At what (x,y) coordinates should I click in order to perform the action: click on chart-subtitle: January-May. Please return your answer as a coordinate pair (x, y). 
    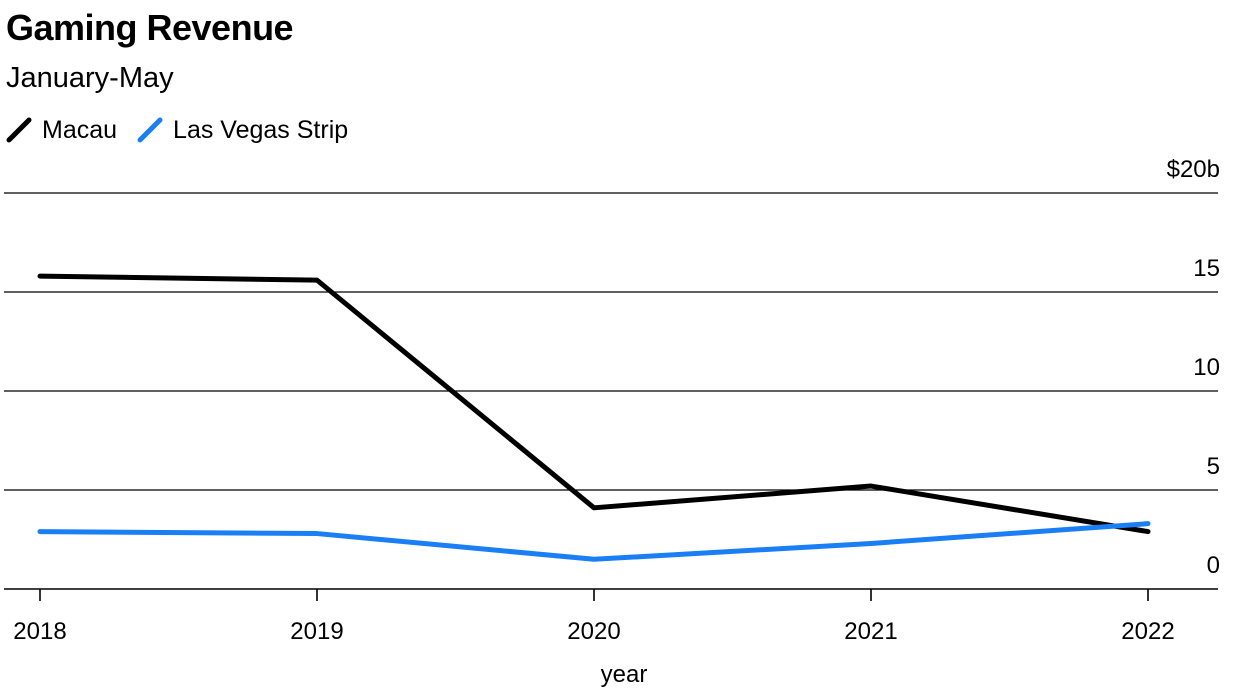
    Looking at the image, I should click on (90, 78).